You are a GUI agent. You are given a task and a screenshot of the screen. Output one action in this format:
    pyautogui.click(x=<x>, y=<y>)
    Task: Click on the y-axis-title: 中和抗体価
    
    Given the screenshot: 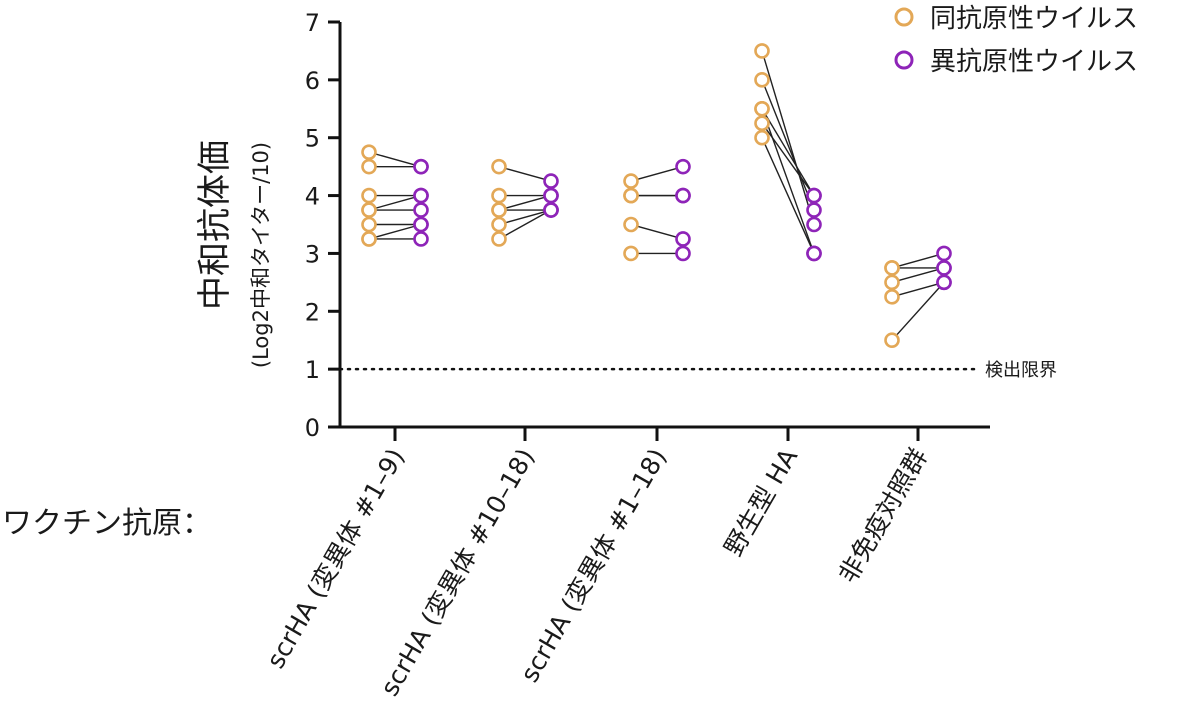 What is the action you would take?
    pyautogui.click(x=215, y=225)
    